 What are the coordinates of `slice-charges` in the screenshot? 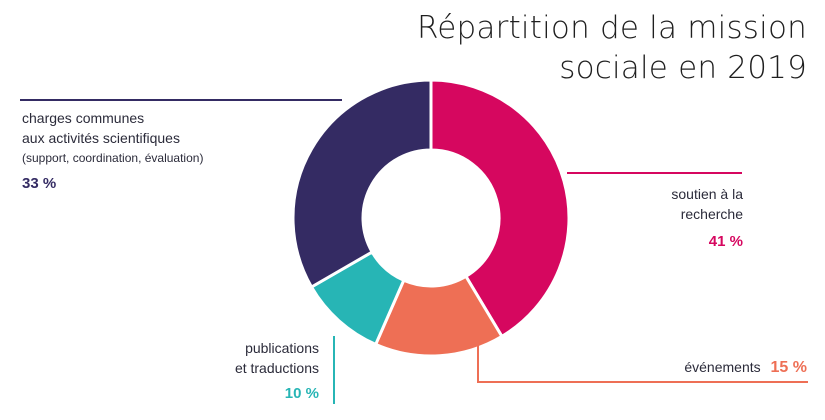 It's located at (362, 184).